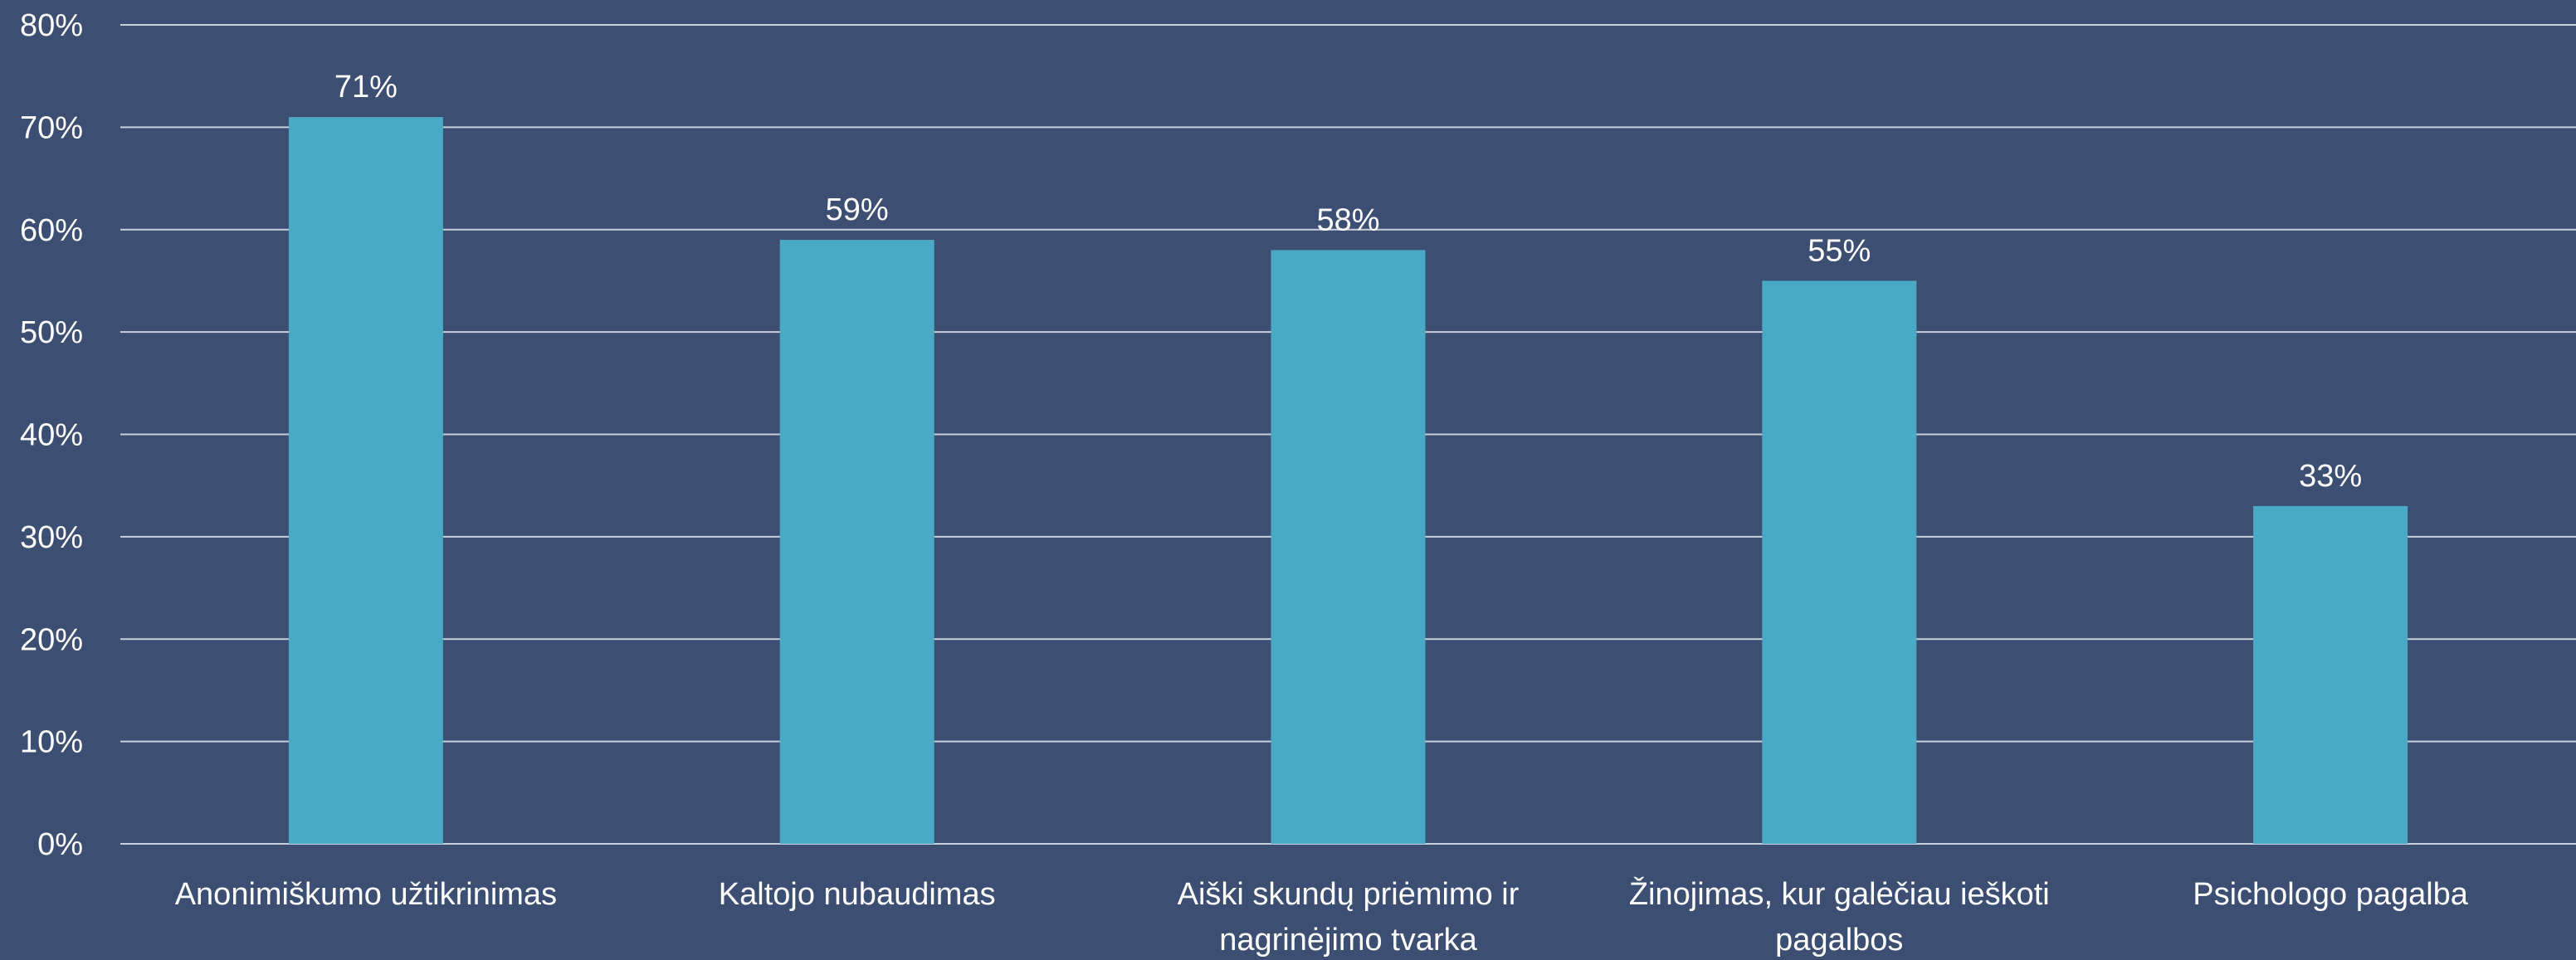 The height and width of the screenshot is (960, 2576). What do you see at coordinates (366, 895) in the screenshot?
I see `category-label-1: Anonimiškumo užtikrinimas` at bounding box center [366, 895].